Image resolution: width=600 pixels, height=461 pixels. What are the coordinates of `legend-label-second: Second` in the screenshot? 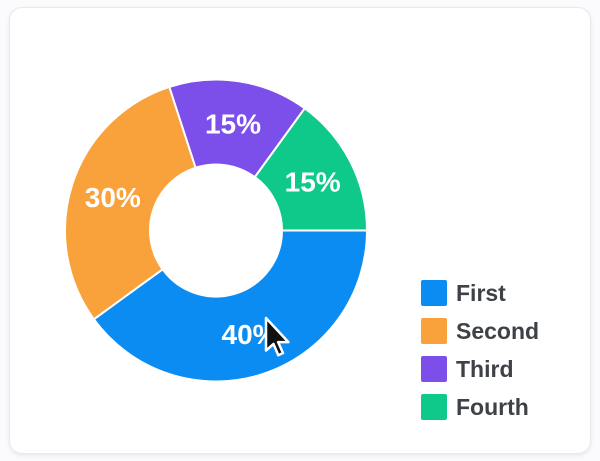 It's located at (498, 331).